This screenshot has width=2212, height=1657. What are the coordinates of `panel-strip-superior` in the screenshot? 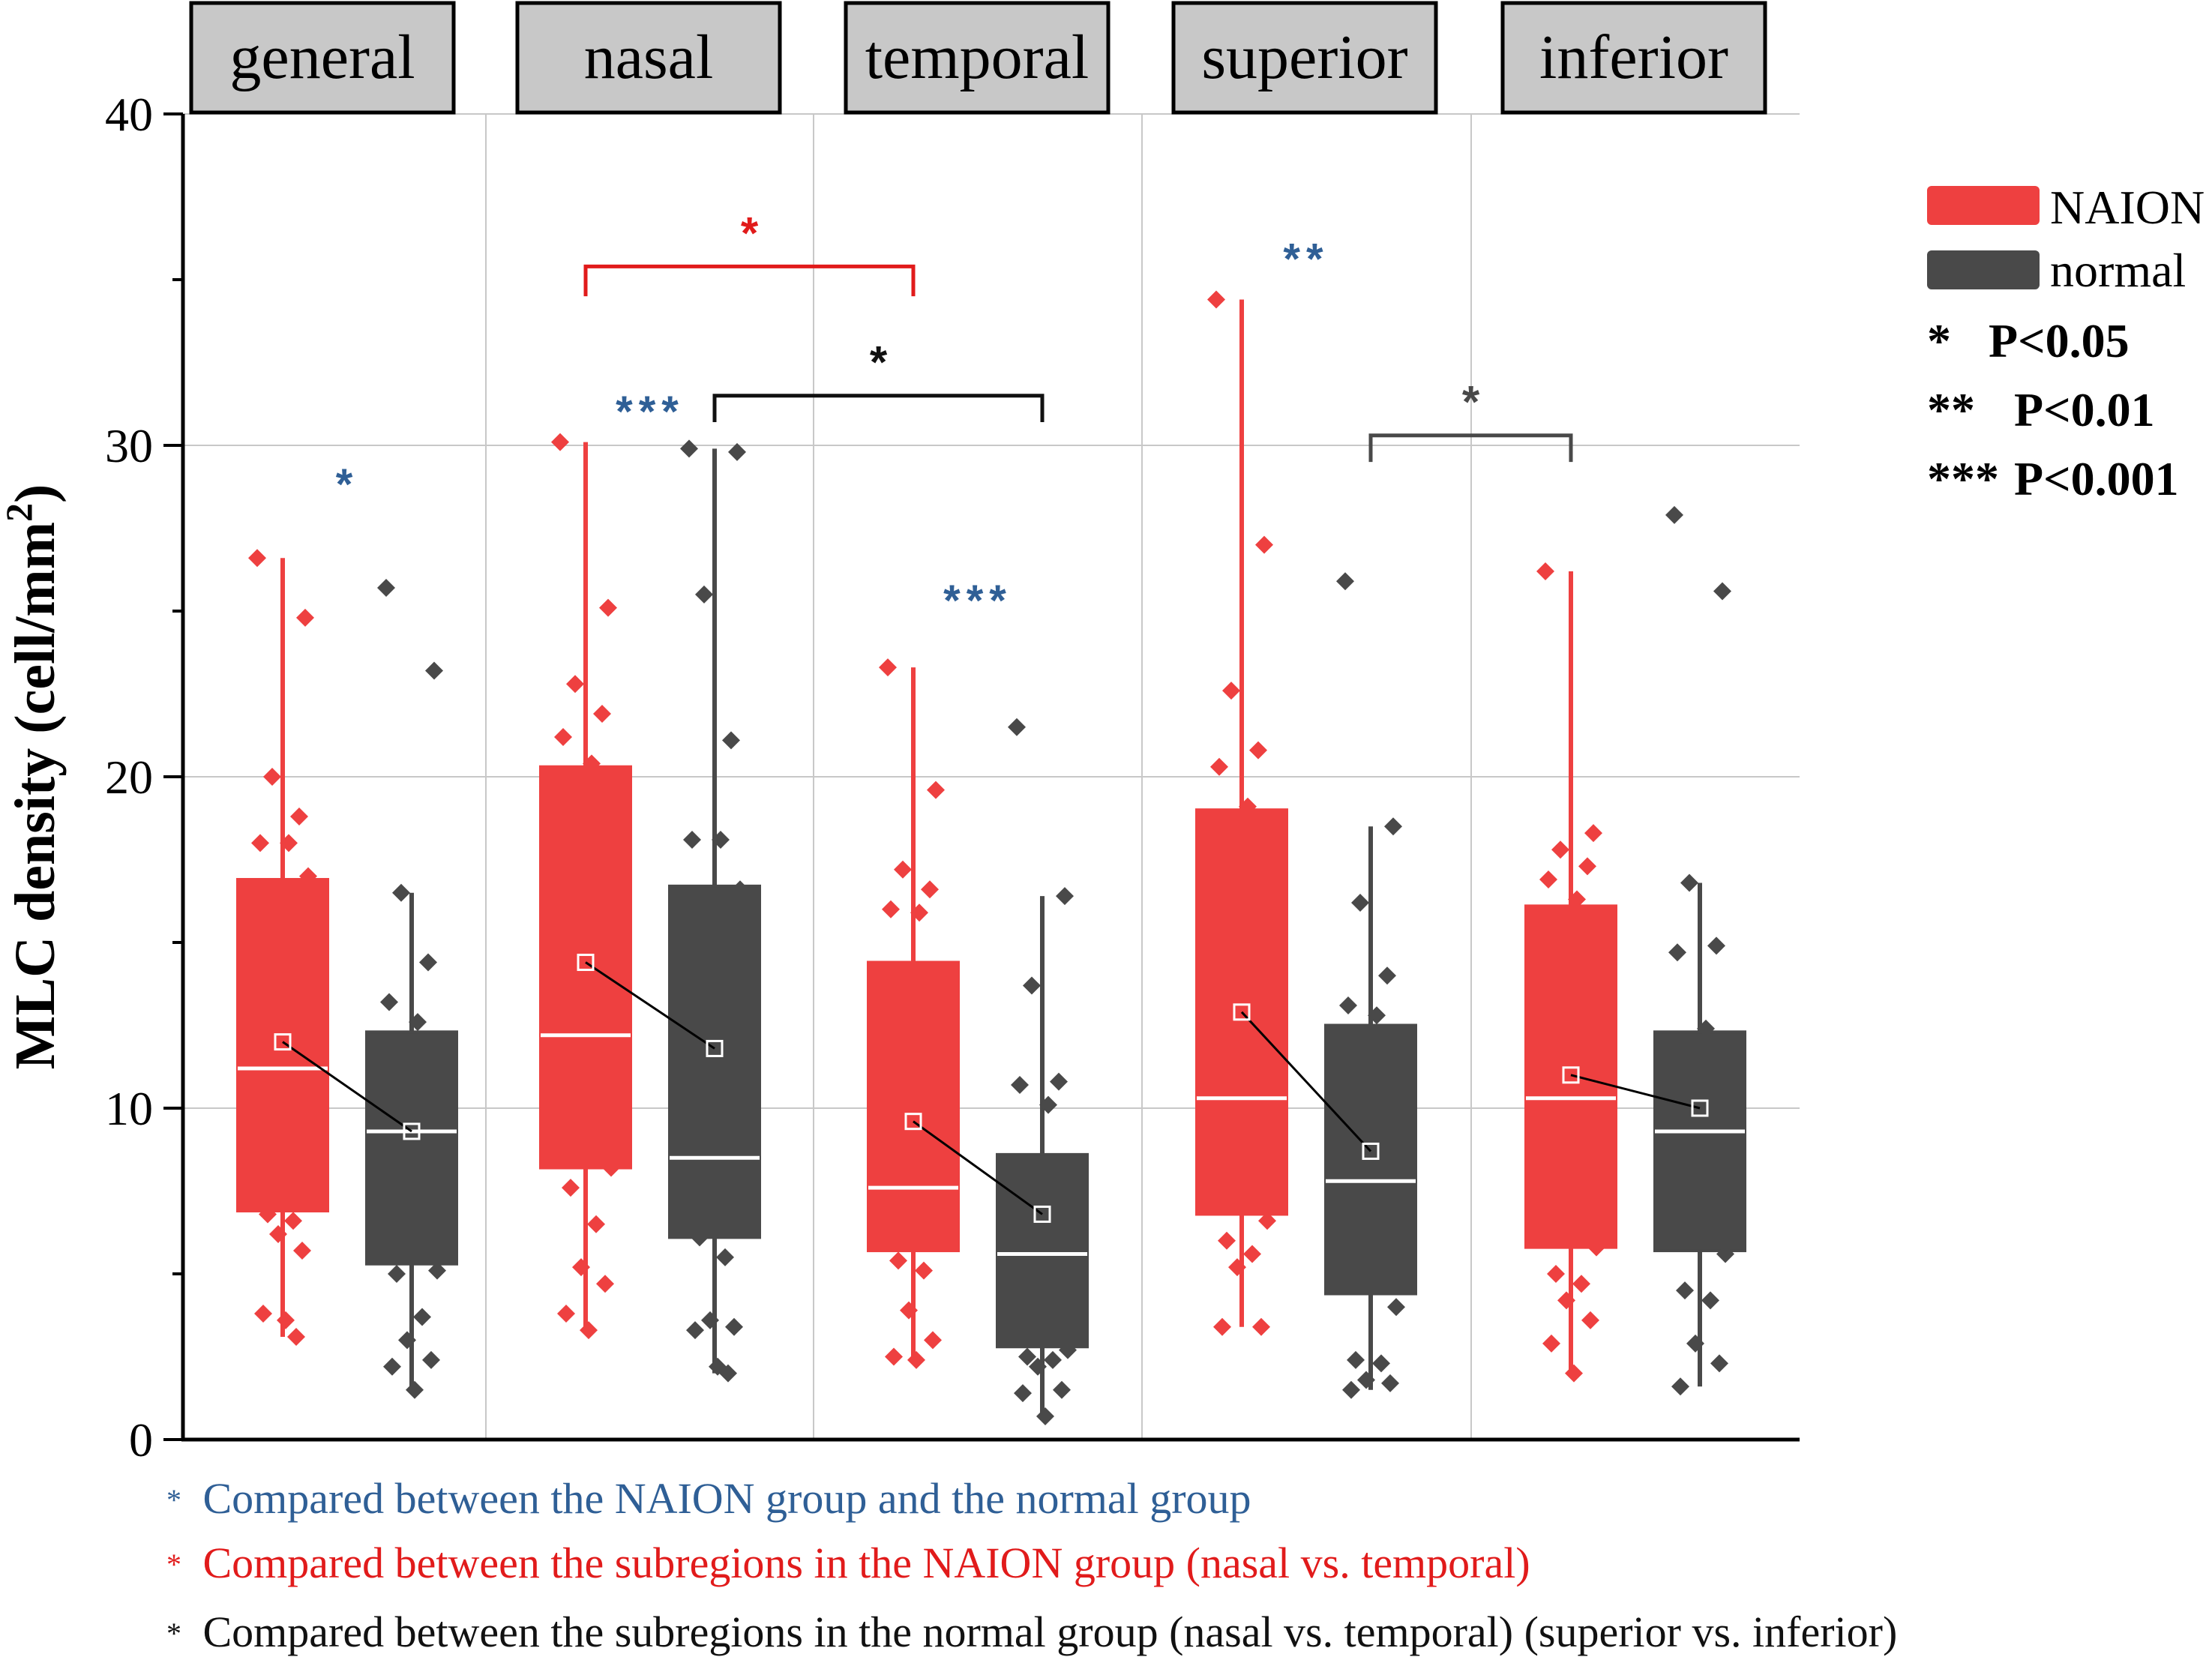 It's located at (1304, 58).